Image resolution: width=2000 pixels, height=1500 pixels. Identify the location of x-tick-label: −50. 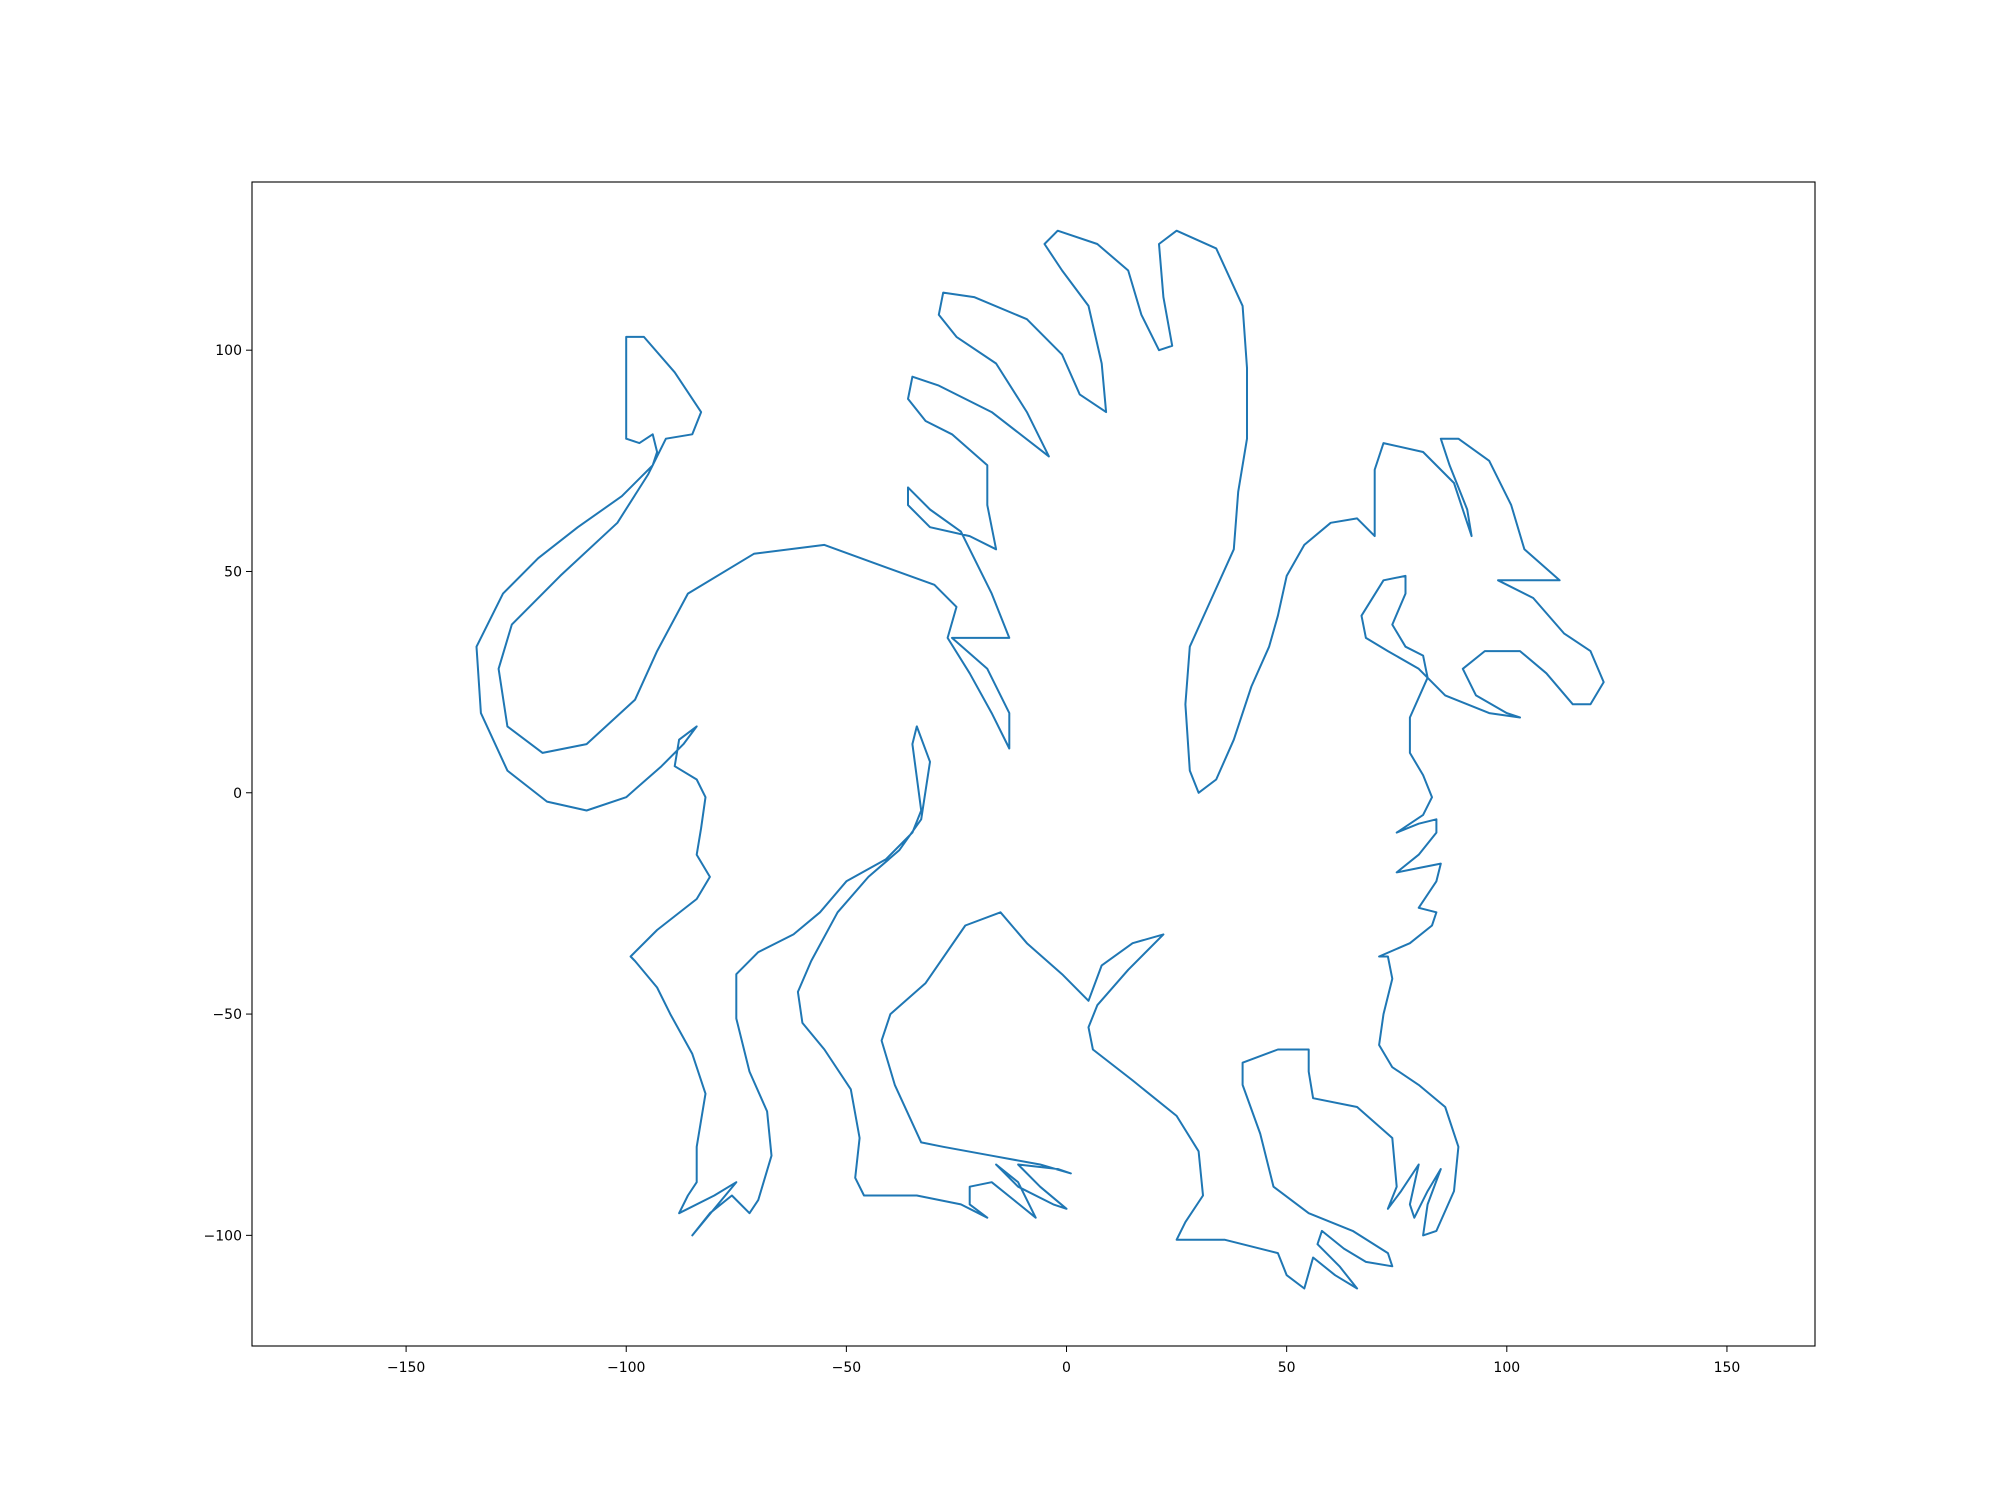
(847, 1368).